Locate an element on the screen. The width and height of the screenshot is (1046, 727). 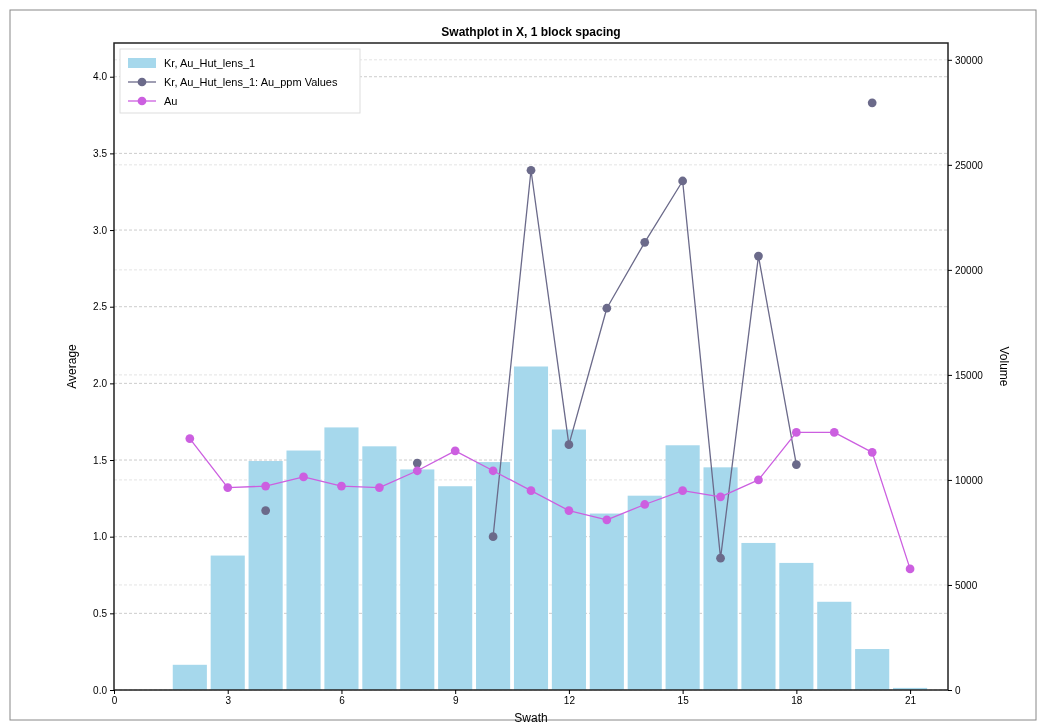
y2-tick-label: 30000 is located at coordinates (969, 60).